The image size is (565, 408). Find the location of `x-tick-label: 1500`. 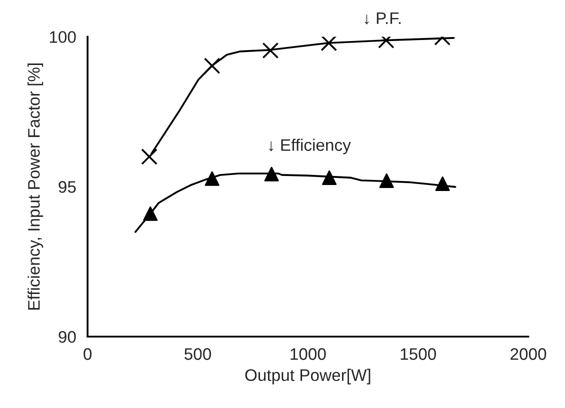

x-tick-label: 1500 is located at coordinates (418, 354).